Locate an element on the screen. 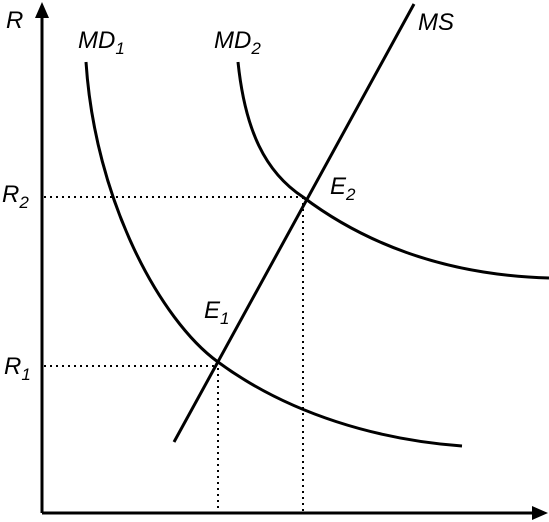 Image resolution: width=549 pixels, height=522 pixels. curve-label: MD1 is located at coordinates (101, 42).